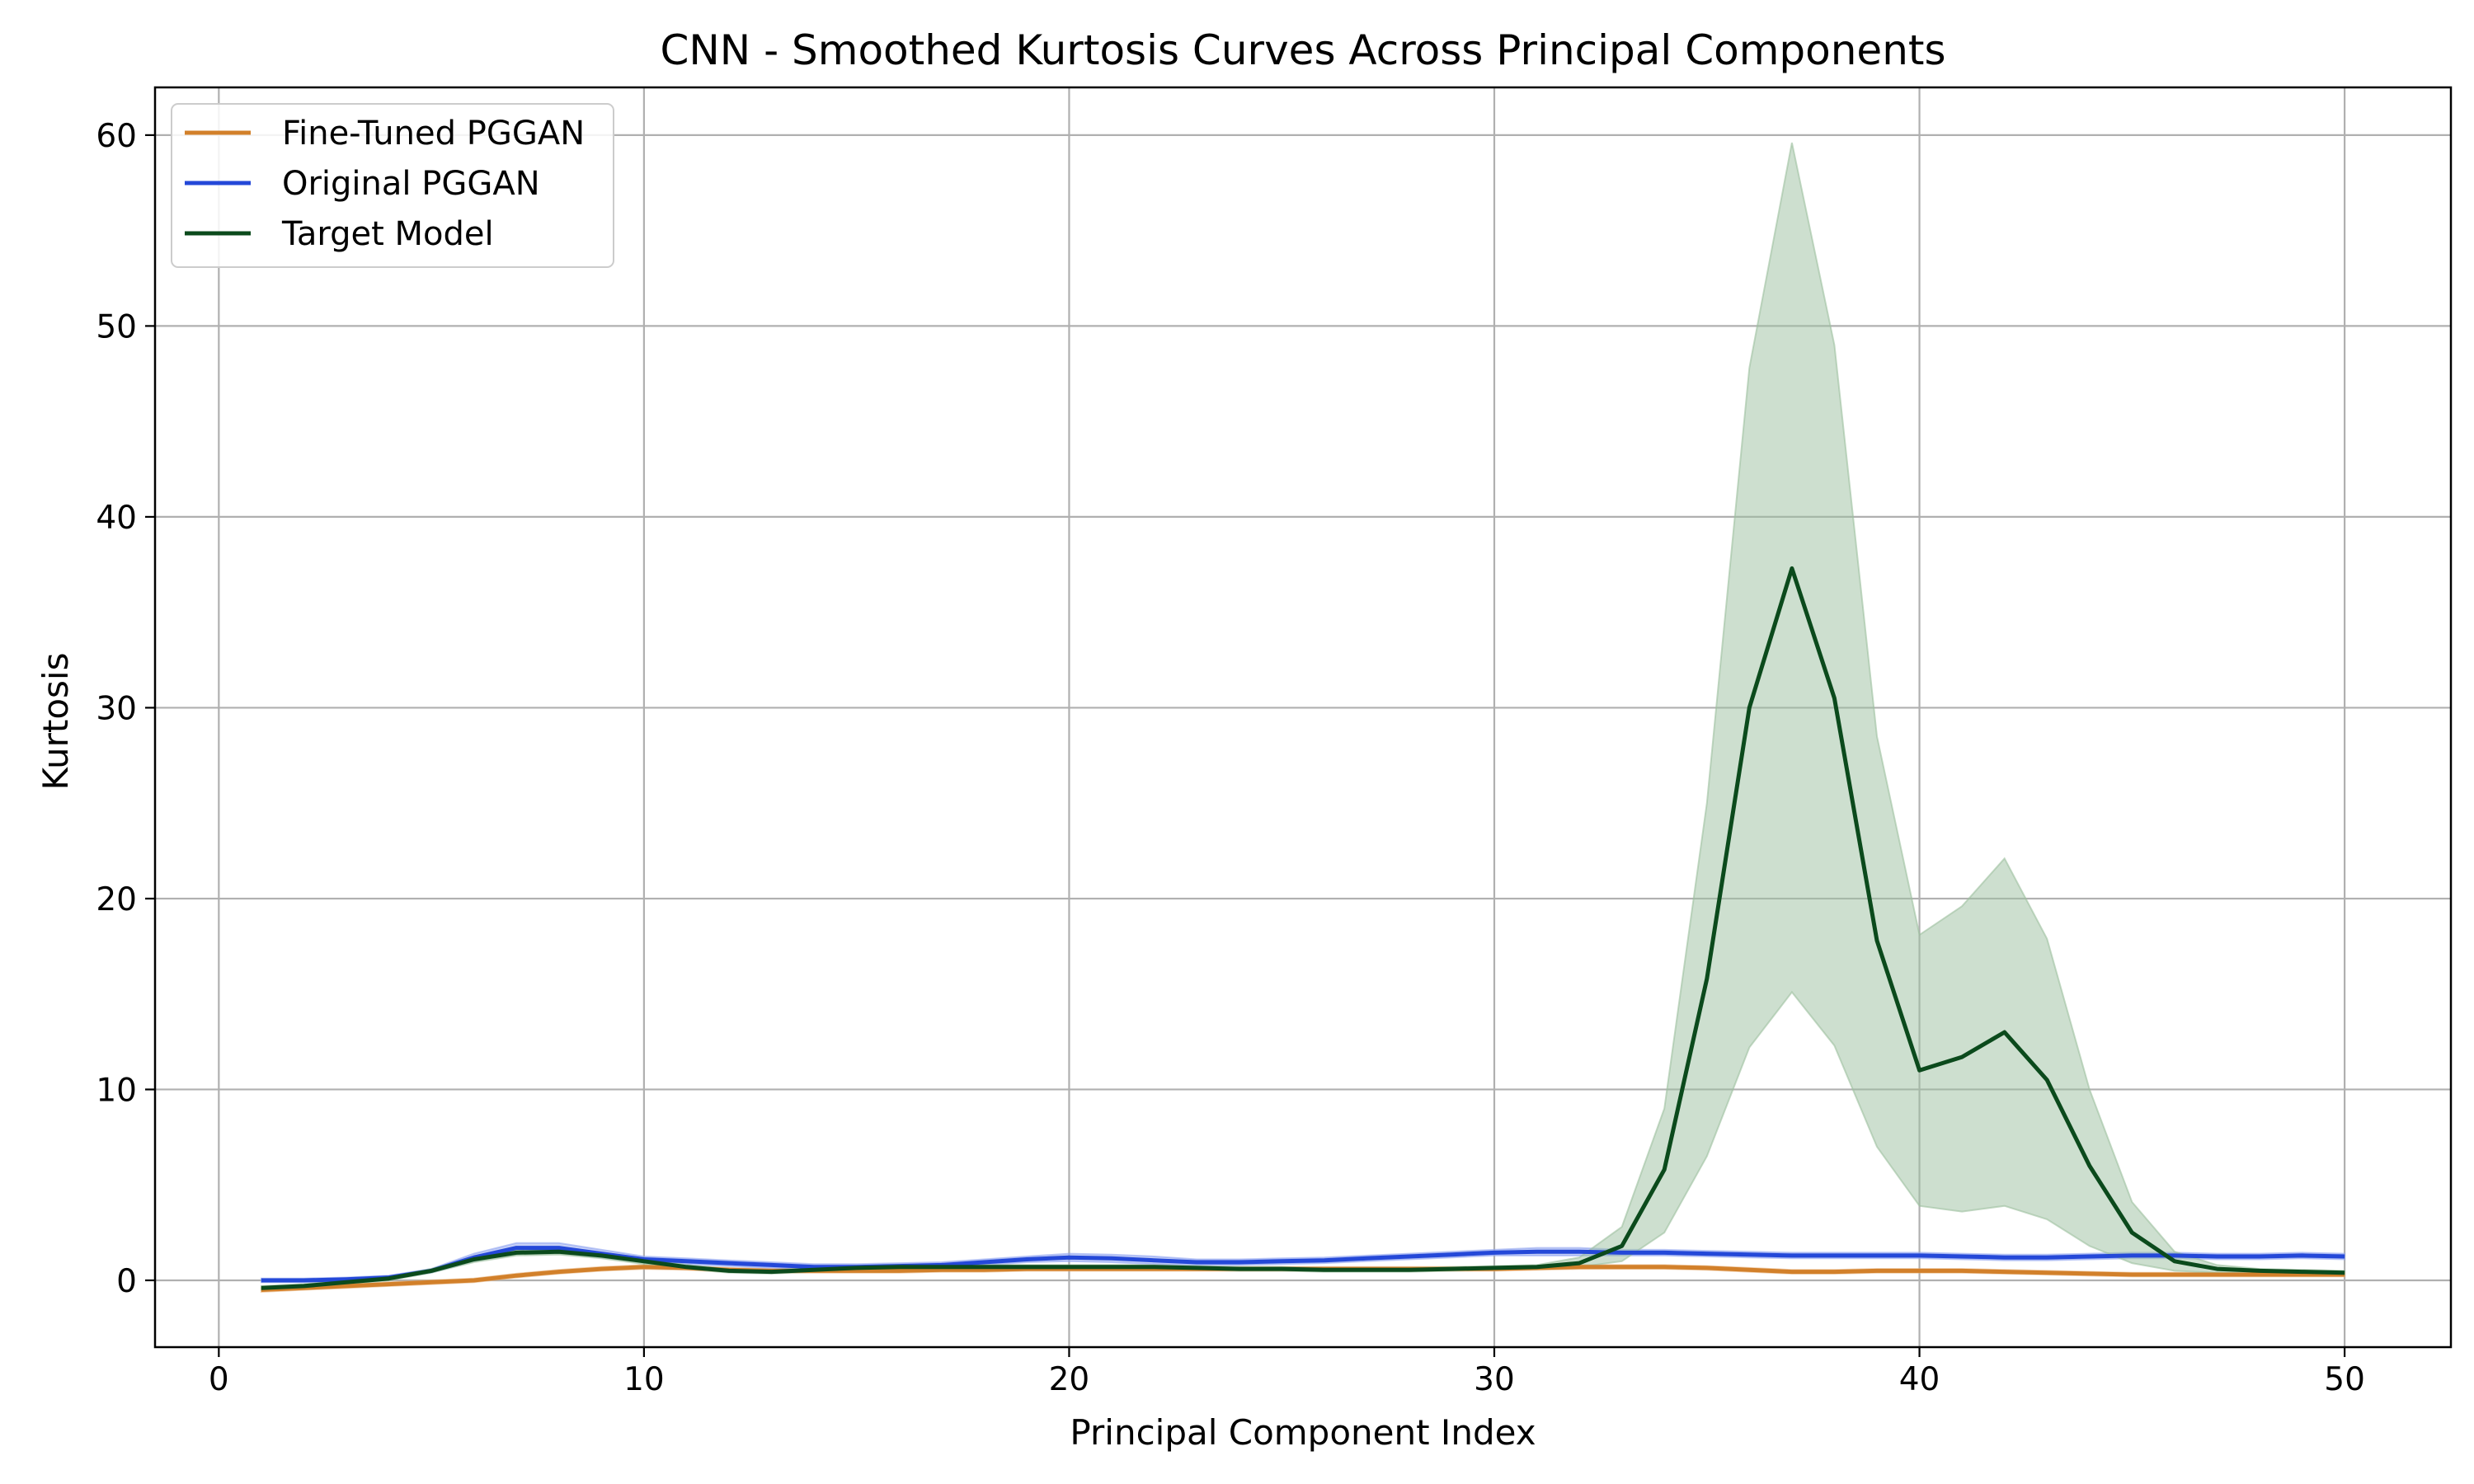 The image size is (2474, 1484). Describe the element at coordinates (411, 184) in the screenshot. I see `legend-label: Original PGGAN` at that location.